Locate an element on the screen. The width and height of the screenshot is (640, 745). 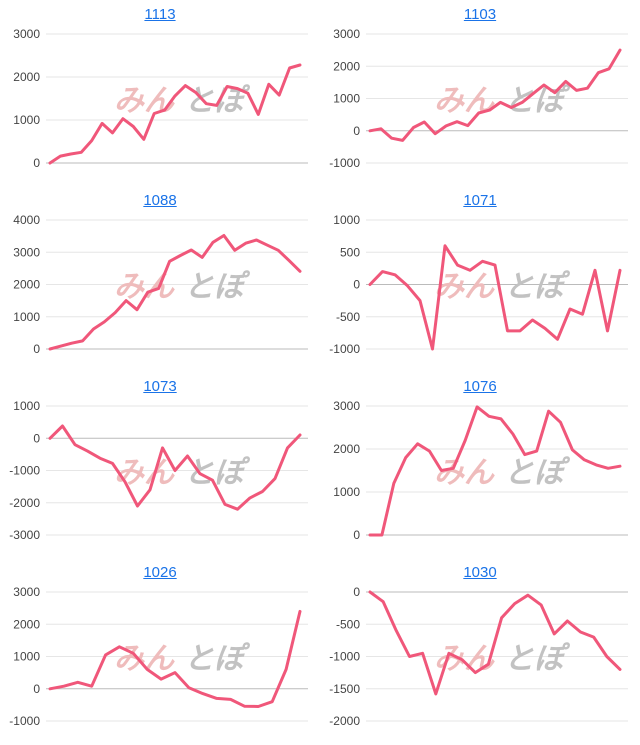
chart-panel-1071: 1071 -1000 -500 0 500 1000 みん とぽ is located at coordinates (480, 279).